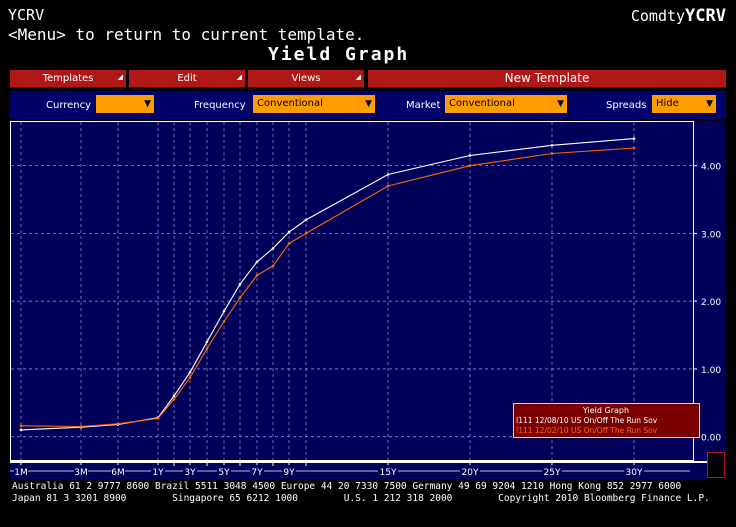 This screenshot has width=736, height=527. Describe the element at coordinates (240, 298) in the screenshot. I see `data-point-1-6y` at that location.